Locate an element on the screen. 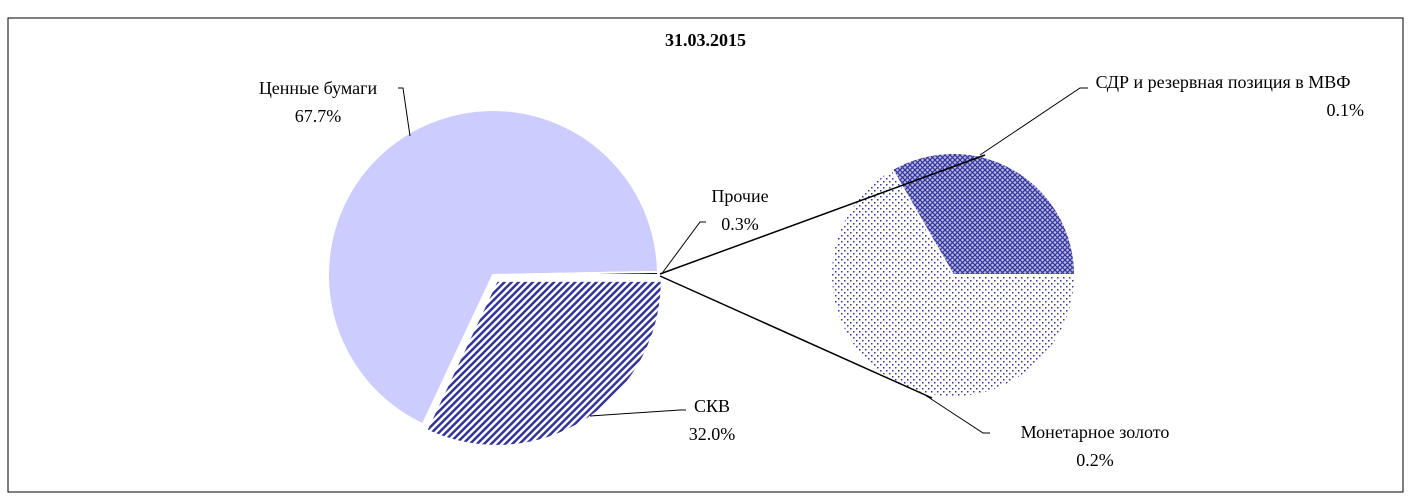 Image resolution: width=1411 pixels, height=498 pixels. label-value: 67.7% is located at coordinates (318, 116).